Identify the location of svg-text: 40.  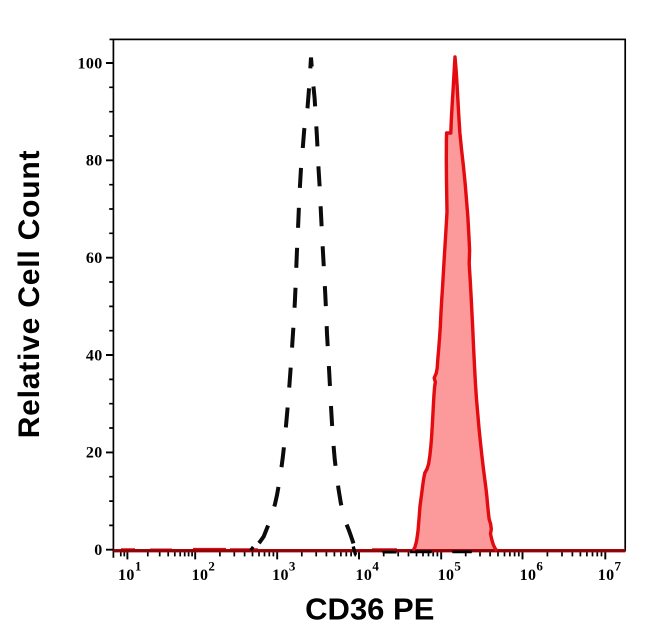
(94, 355).